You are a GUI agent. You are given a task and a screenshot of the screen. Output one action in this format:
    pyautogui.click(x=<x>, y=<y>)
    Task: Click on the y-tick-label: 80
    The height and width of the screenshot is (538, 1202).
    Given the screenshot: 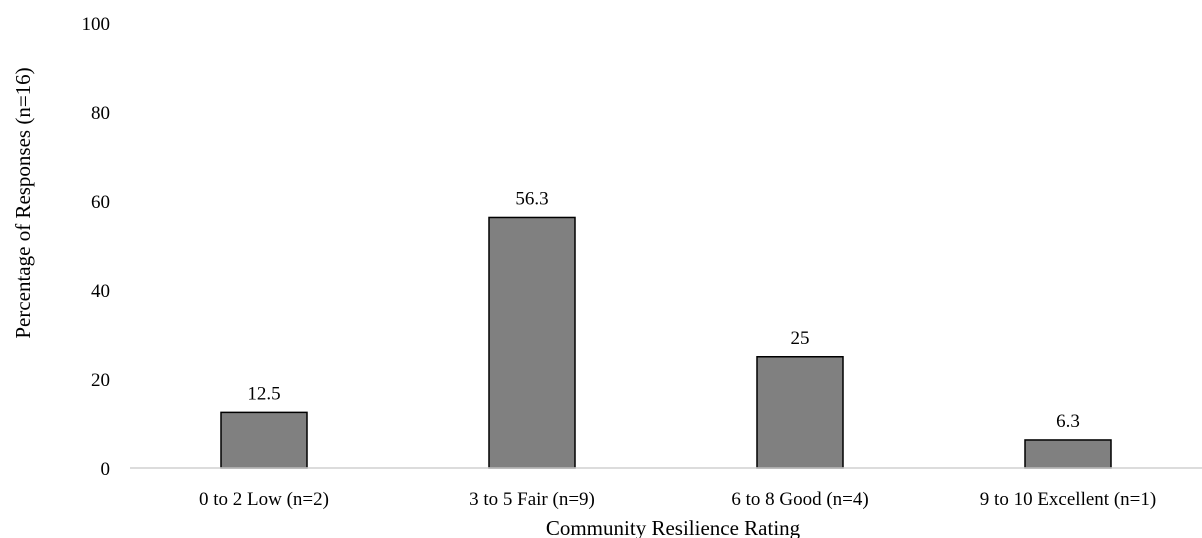 What is the action you would take?
    pyautogui.click(x=100, y=113)
    